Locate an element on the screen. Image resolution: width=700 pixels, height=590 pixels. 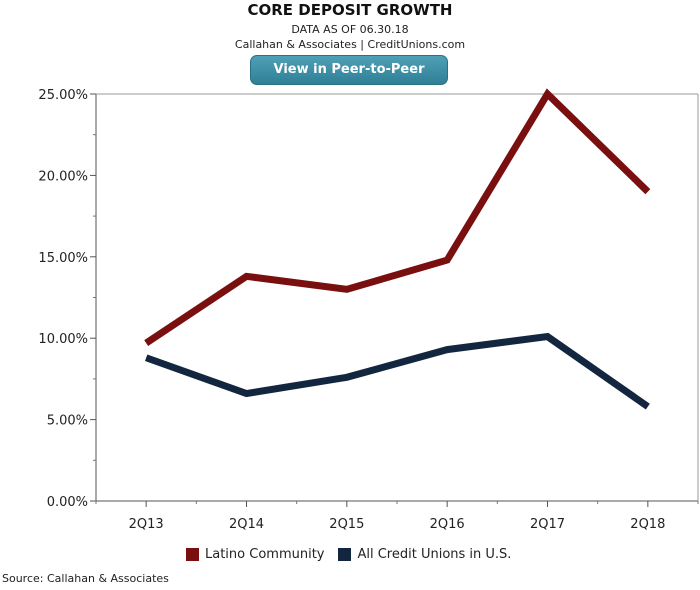
x-tick-label: 2Q13 is located at coordinates (146, 524).